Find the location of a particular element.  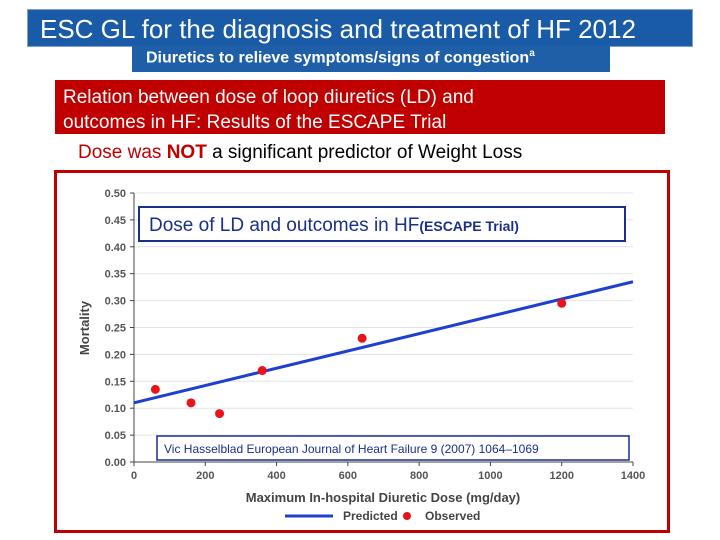

subtitle-footnote-mark: a is located at coordinates (532, 53).